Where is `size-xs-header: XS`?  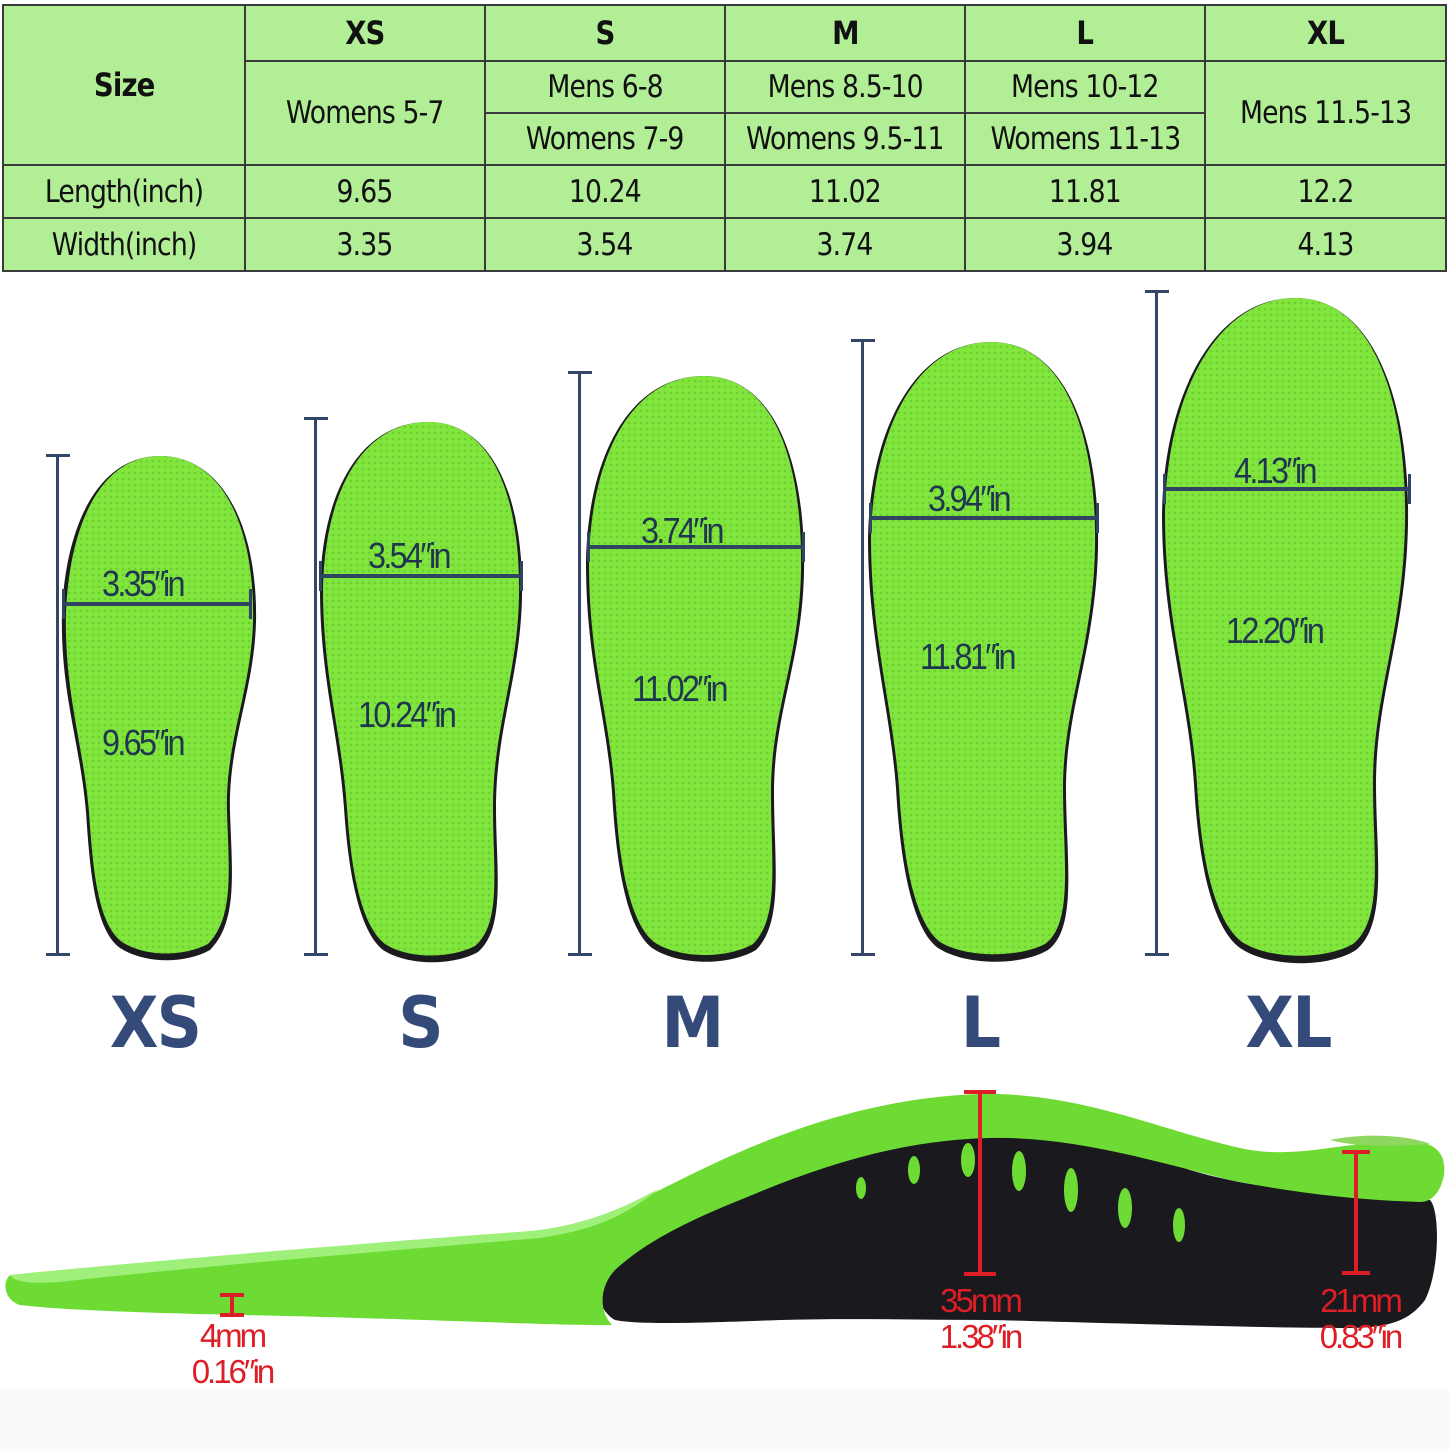 size-xs-header: XS is located at coordinates (365, 33).